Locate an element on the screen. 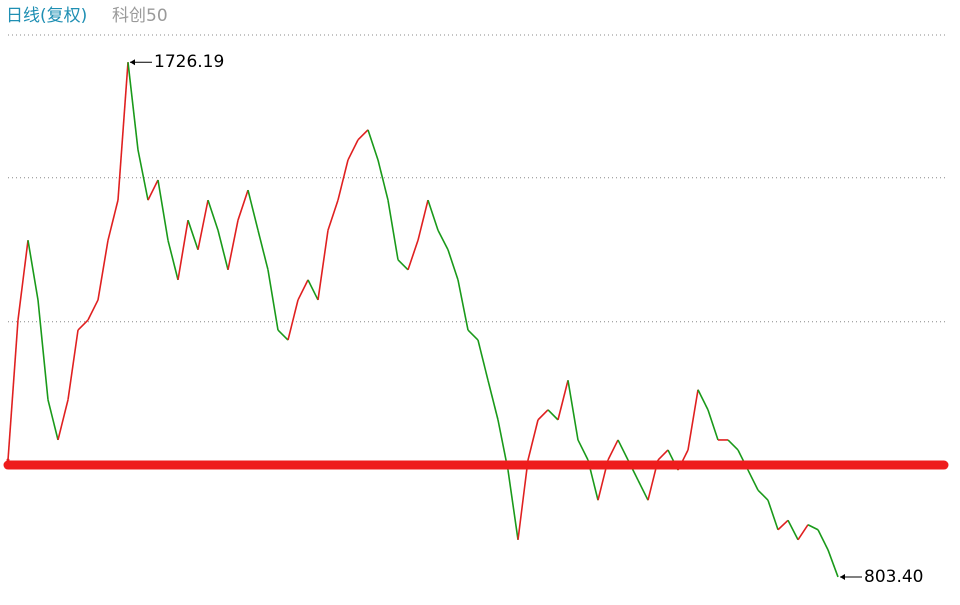  value-label: 803.40 is located at coordinates (893, 577).